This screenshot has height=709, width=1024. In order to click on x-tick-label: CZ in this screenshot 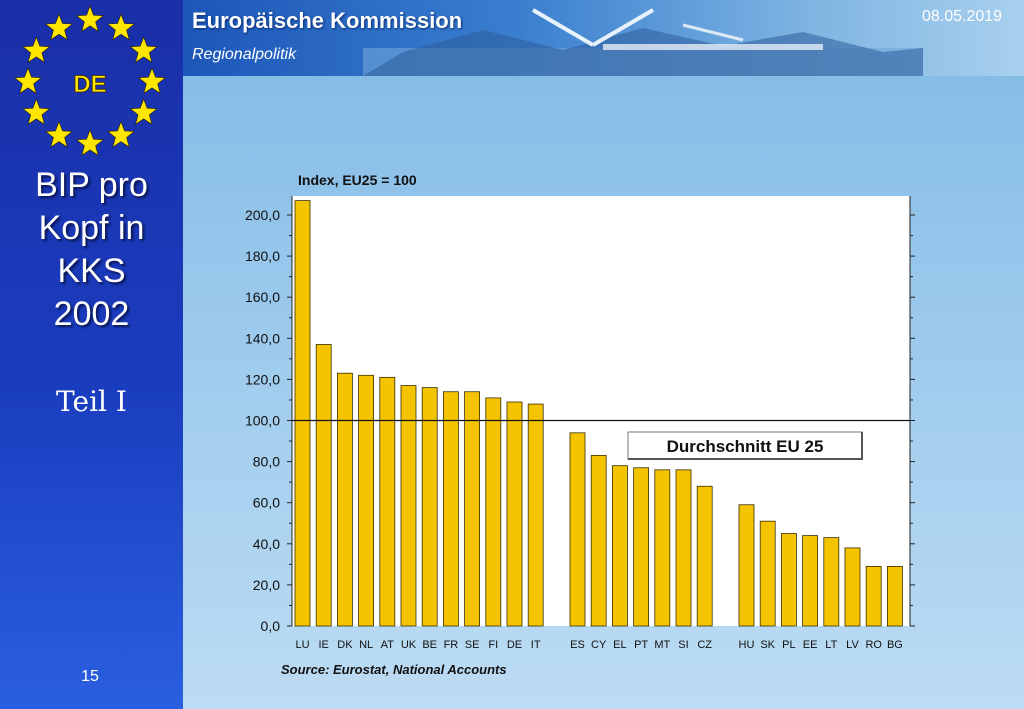, I will do `click(704, 645)`.